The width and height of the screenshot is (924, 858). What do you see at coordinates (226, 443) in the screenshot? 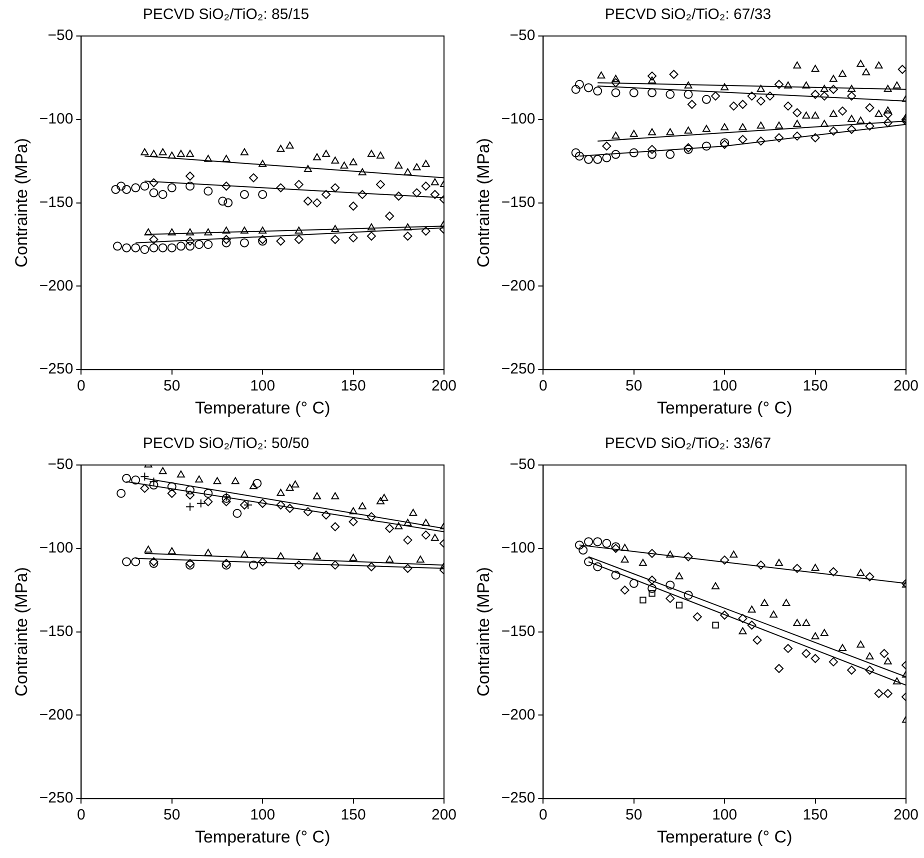
I see `chart-title: PECVD SiO₂/TiO₂: 50/50` at bounding box center [226, 443].